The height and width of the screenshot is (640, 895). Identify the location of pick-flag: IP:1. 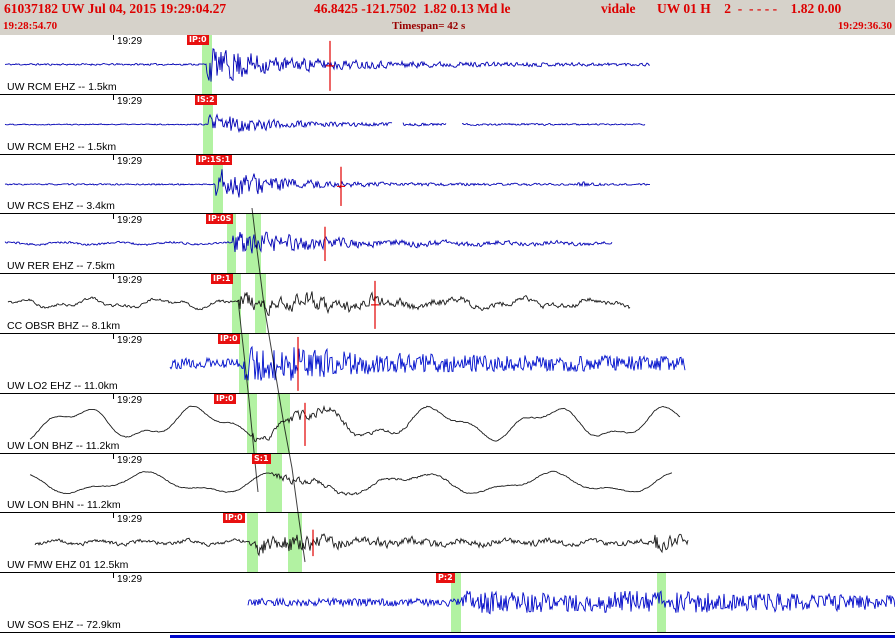
(222, 279).